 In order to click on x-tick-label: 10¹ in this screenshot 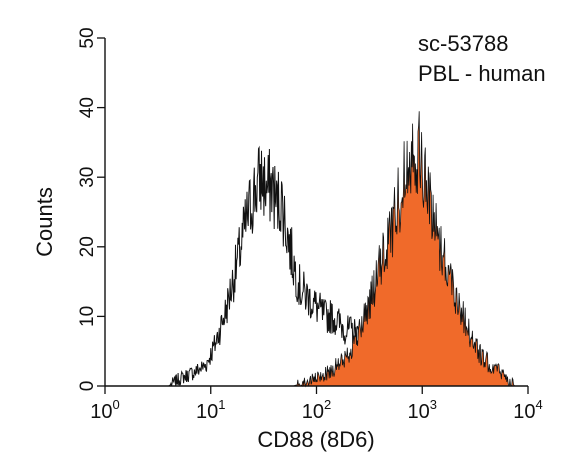, I will do `click(210, 410)`.